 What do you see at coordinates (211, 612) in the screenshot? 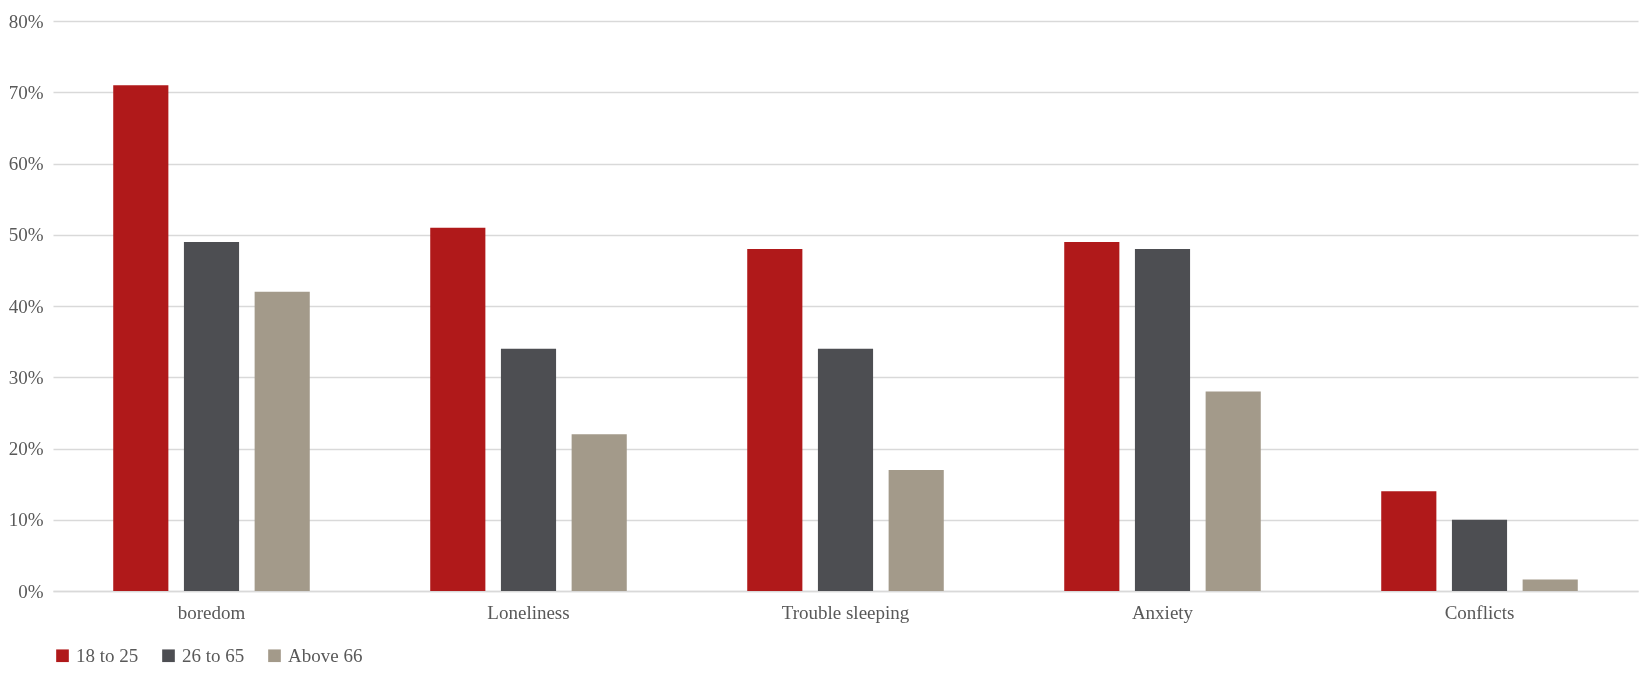
I see `x-tick-label: boredom` at bounding box center [211, 612].